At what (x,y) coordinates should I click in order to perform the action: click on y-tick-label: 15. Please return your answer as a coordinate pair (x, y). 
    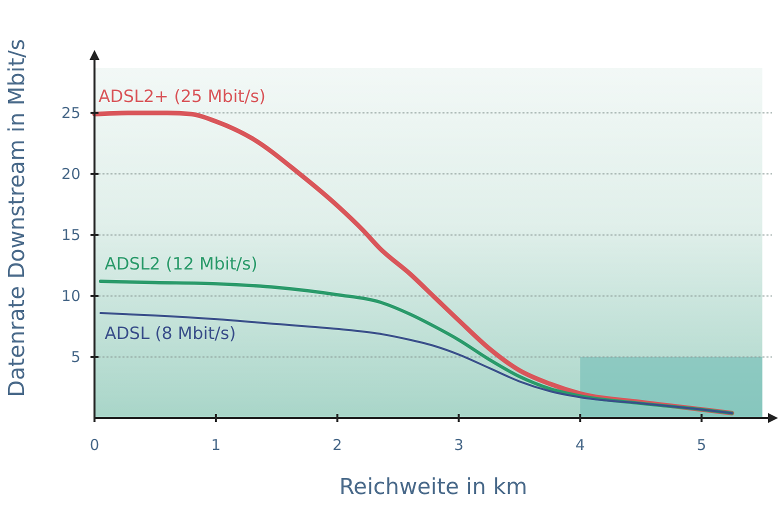
    Looking at the image, I should click on (70, 235).